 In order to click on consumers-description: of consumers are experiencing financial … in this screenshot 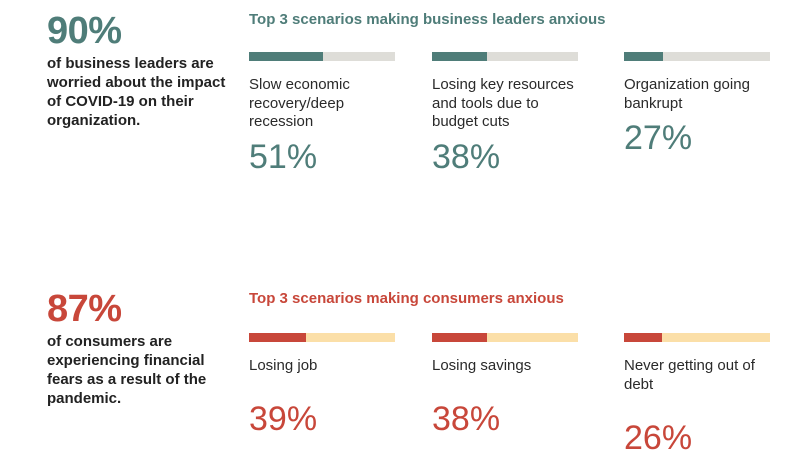, I will do `click(127, 370)`.